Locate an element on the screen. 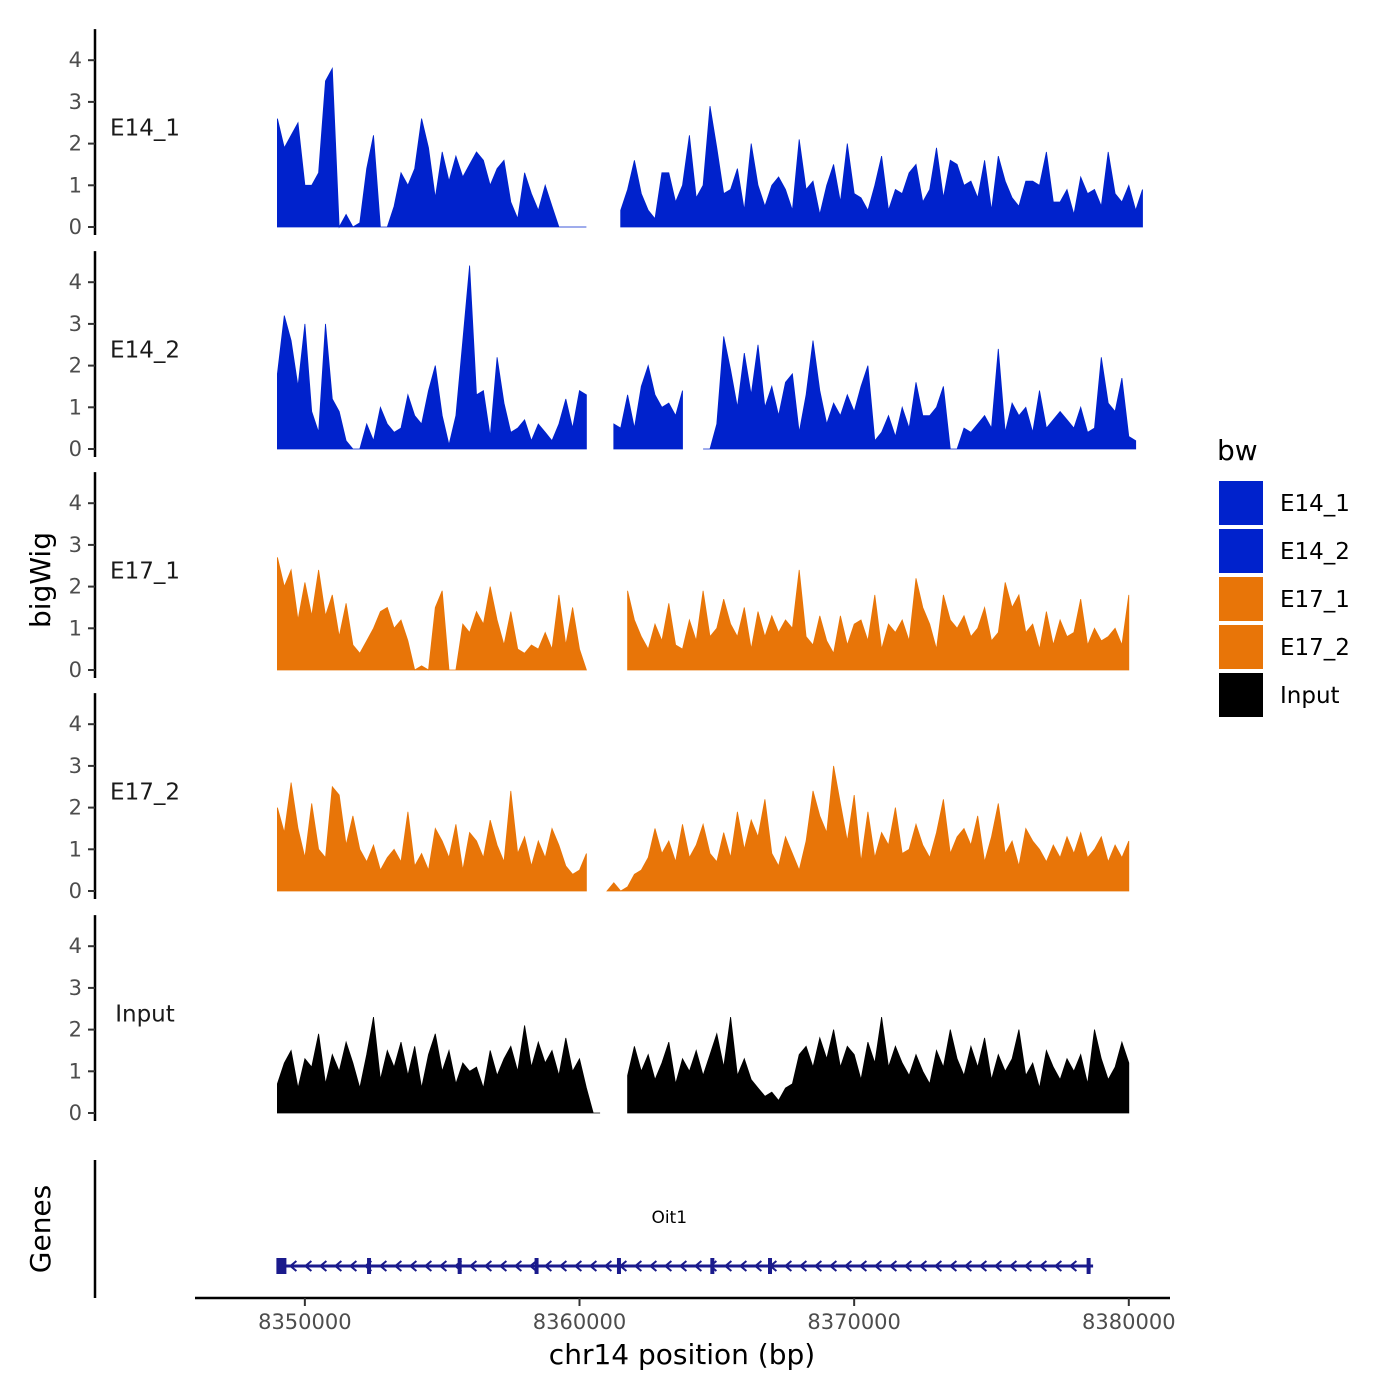 This screenshot has width=1400, height=1400. legend-entry: Input is located at coordinates (1279, 695).